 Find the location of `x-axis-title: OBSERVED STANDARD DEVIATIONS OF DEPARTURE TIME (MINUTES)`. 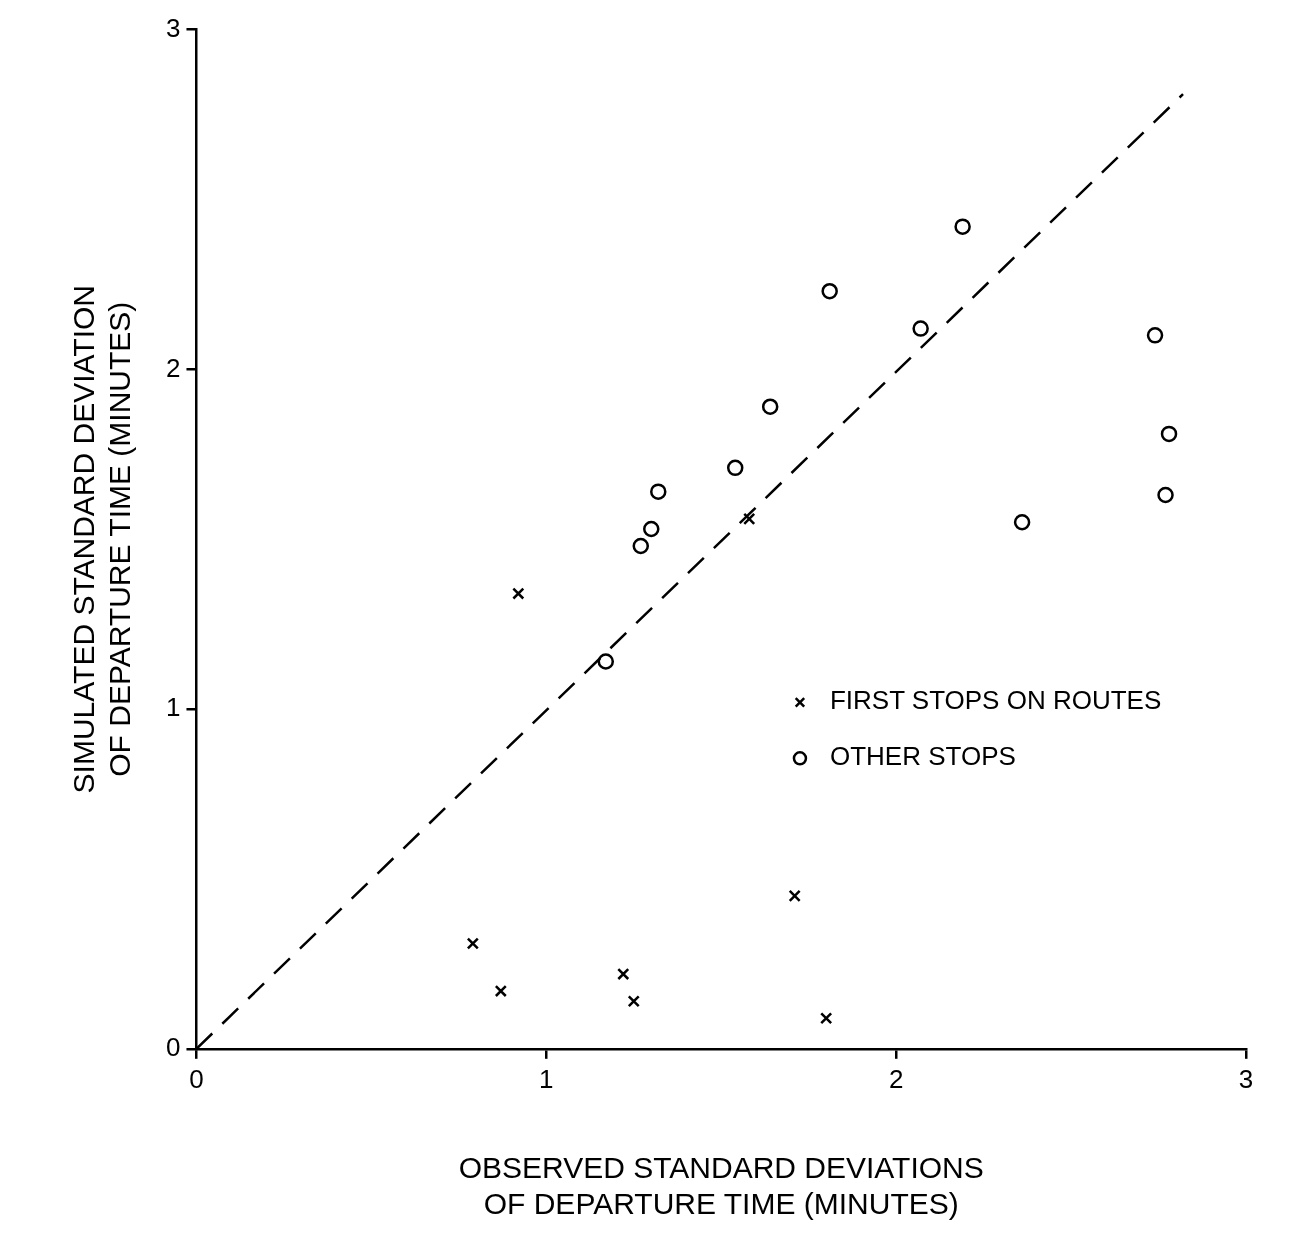

x-axis-title: OBSERVED STANDARD DEVIATIONS OF DEPARTURE TIME (MINUTES) is located at coordinates (721, 1186).